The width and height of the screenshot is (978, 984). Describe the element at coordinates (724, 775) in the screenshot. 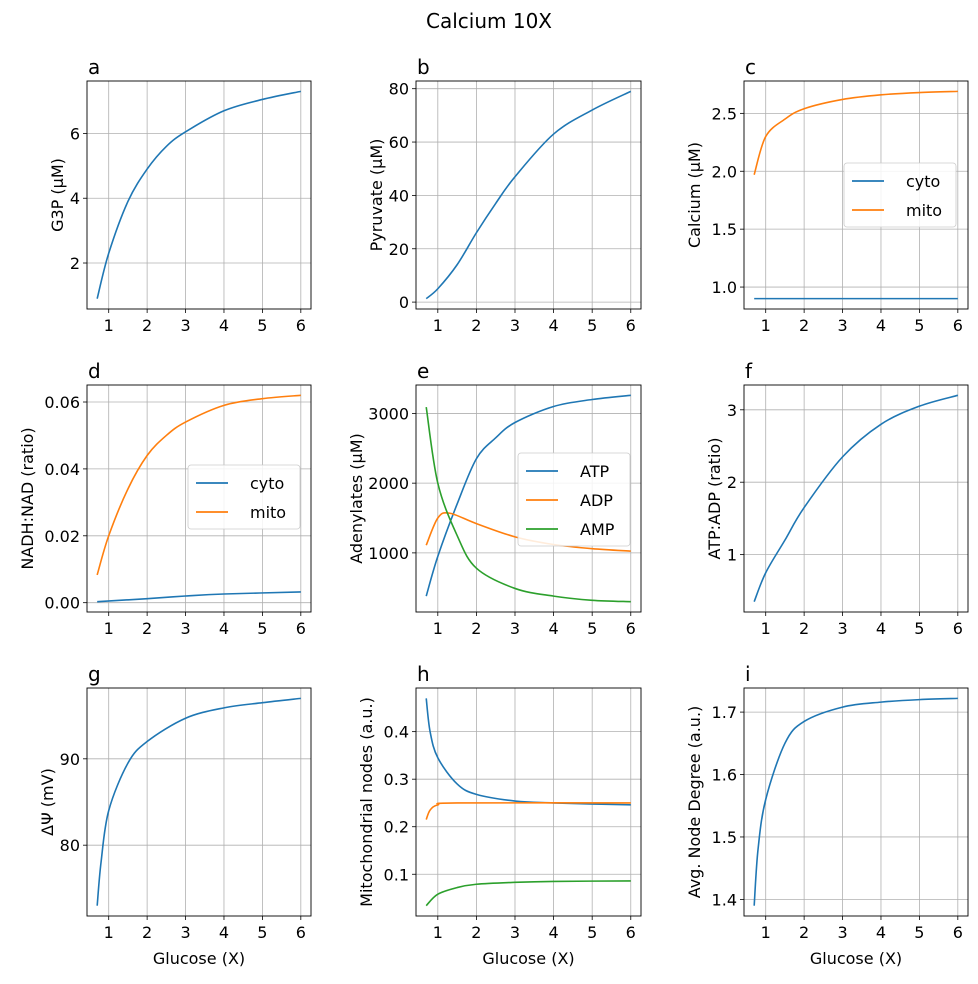

I see `y-tick-label: 1.6` at that location.